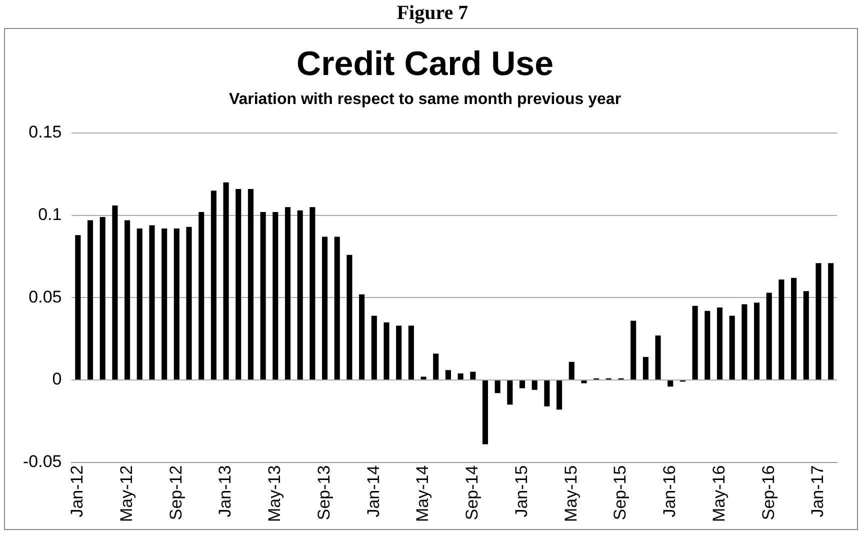  Describe the element at coordinates (324, 492) in the screenshot. I see `x-tick-label: Sep-13` at that location.